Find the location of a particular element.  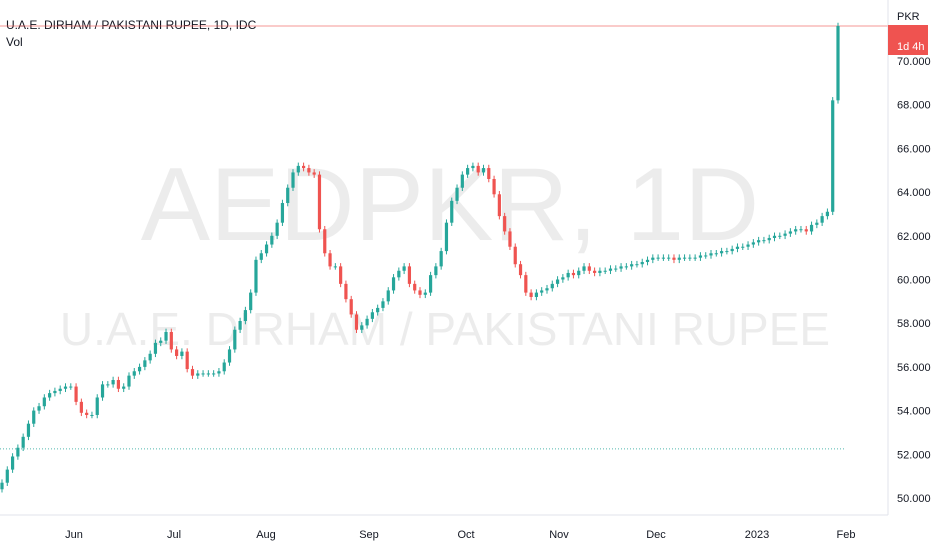

time-tick-label: Aug is located at coordinates (266, 535).